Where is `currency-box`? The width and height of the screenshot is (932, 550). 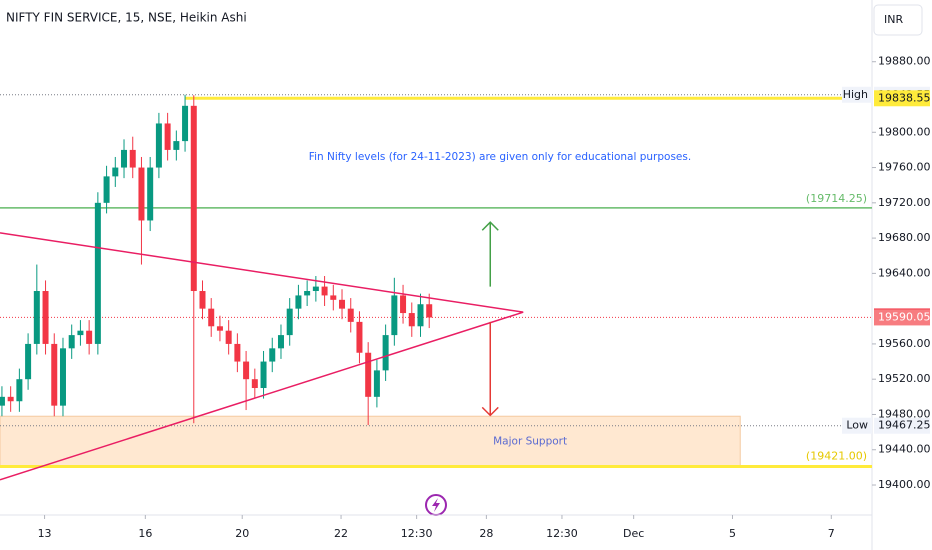
currency-box is located at coordinates (898, 20).